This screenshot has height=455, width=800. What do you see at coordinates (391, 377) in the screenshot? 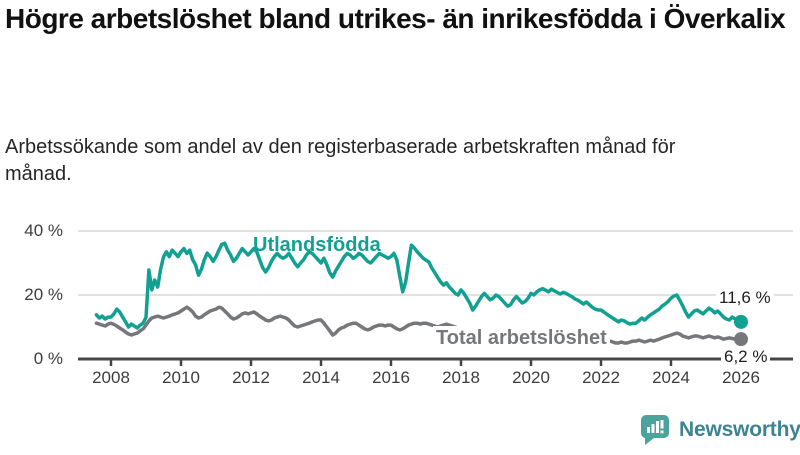
I see `x-tick-label-2016: 2016` at bounding box center [391, 377].